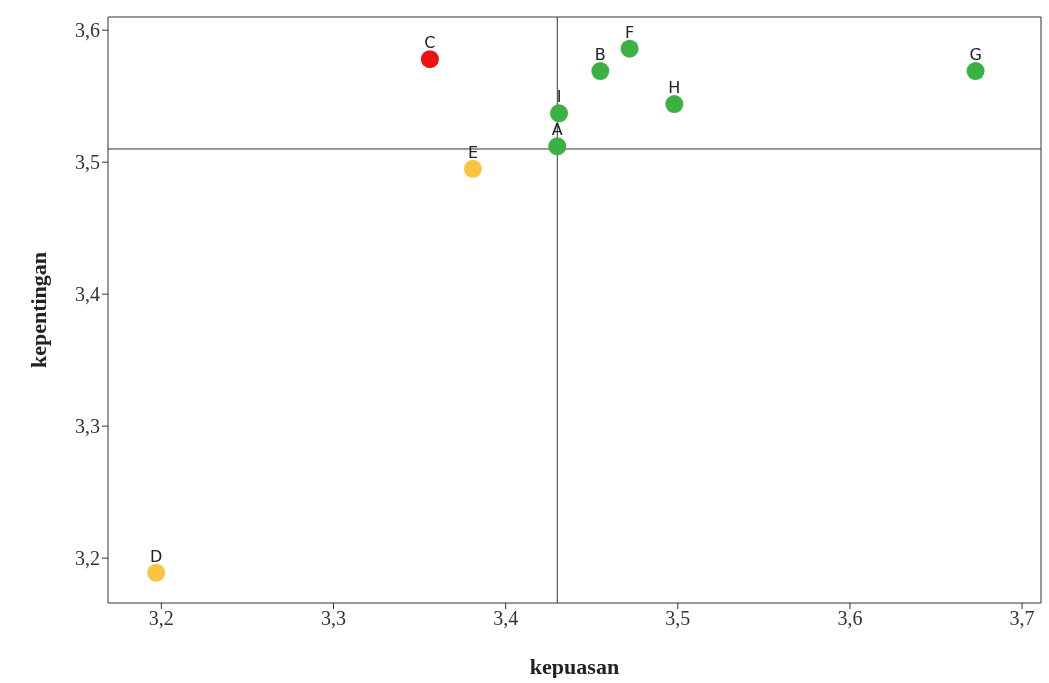  Describe the element at coordinates (38, 310) in the screenshot. I see `y-axis-title: kepentingan` at that location.